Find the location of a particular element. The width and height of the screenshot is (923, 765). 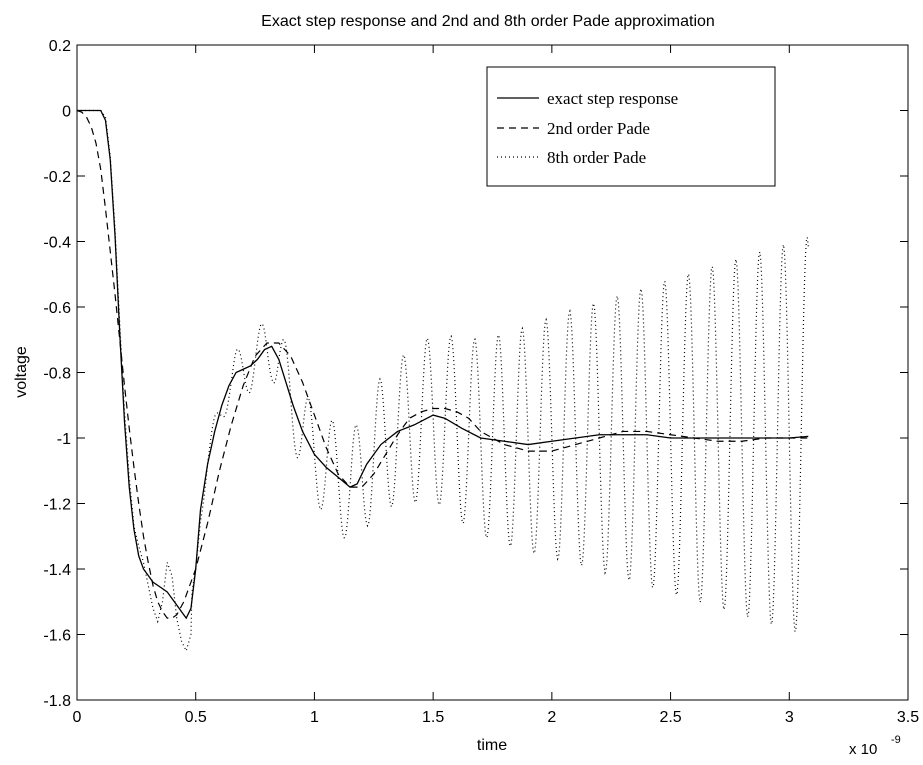

legend-box is located at coordinates (631, 126).